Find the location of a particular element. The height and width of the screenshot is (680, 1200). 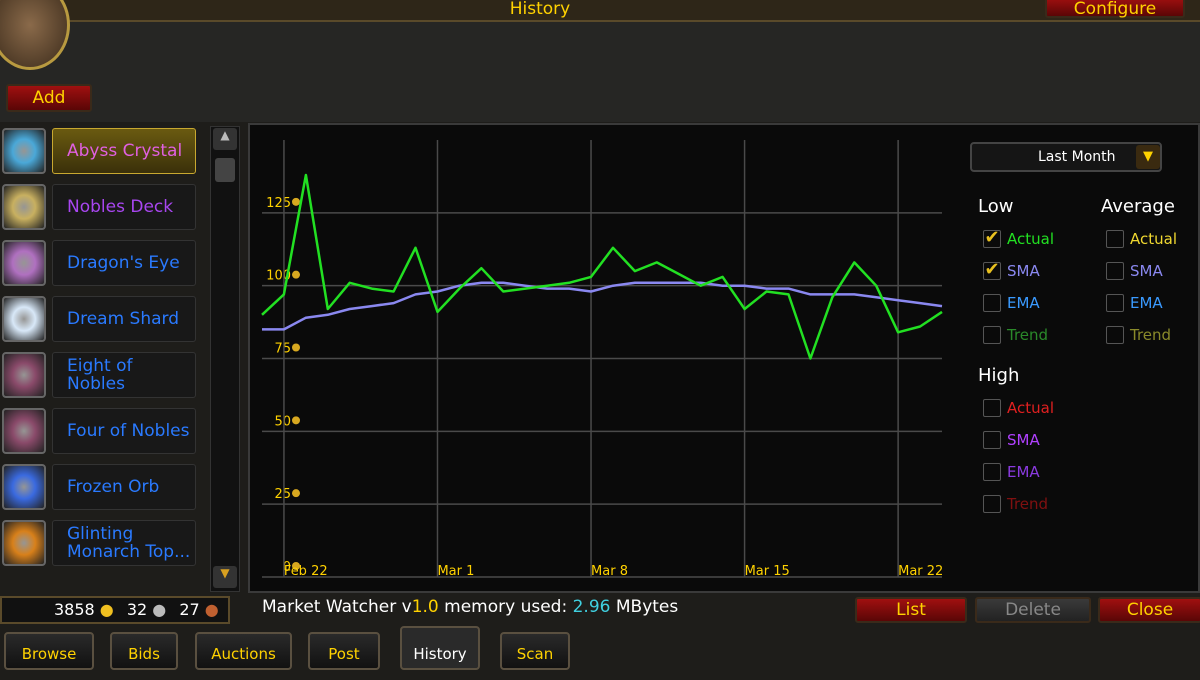

legend-group-title: Average is located at coordinates (1138, 206).